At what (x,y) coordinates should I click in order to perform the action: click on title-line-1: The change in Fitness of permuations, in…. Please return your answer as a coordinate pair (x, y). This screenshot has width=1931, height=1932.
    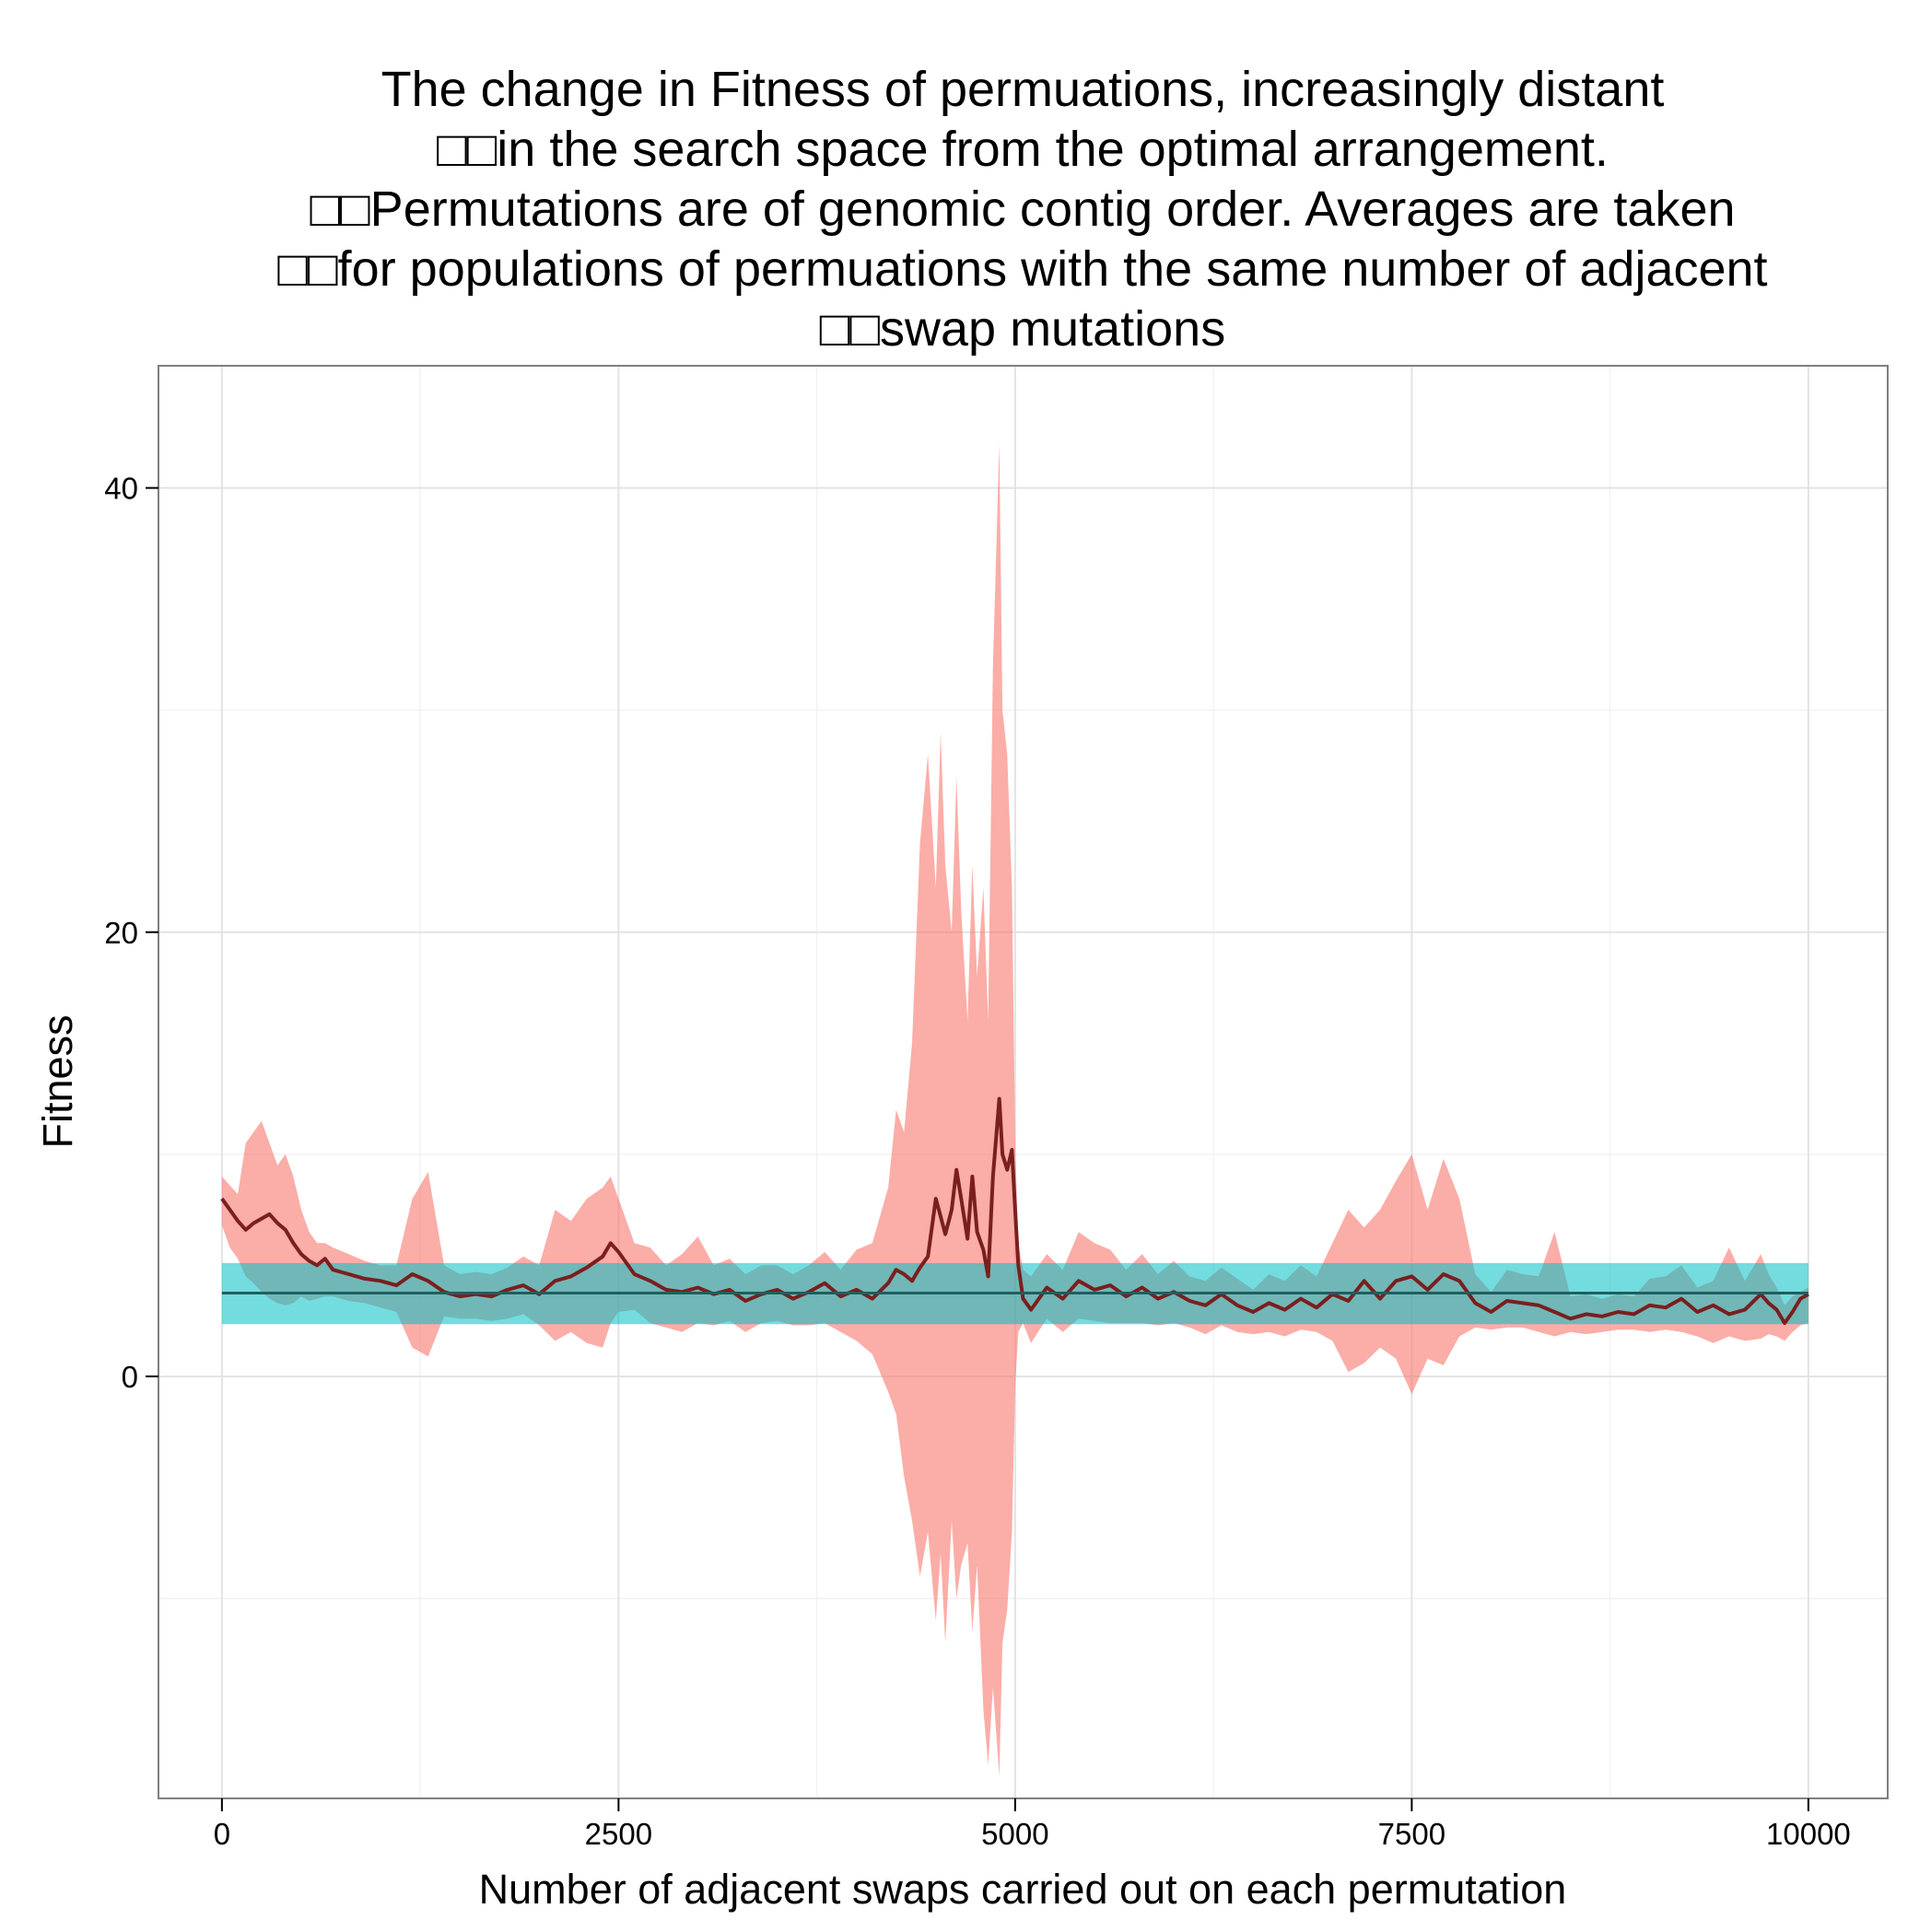
    Looking at the image, I should click on (1023, 89).